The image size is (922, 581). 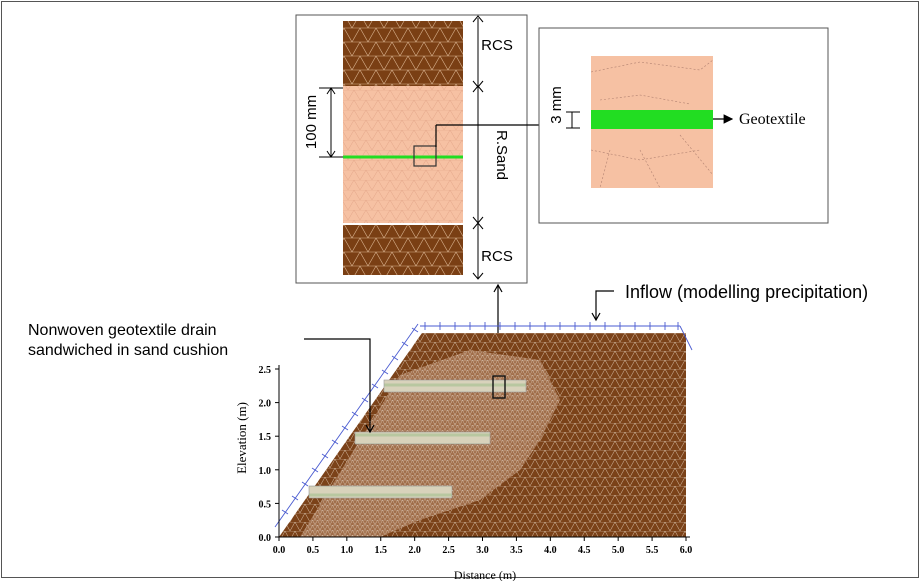 What do you see at coordinates (313, 550) in the screenshot?
I see `x-tick-label: 0.5` at bounding box center [313, 550].